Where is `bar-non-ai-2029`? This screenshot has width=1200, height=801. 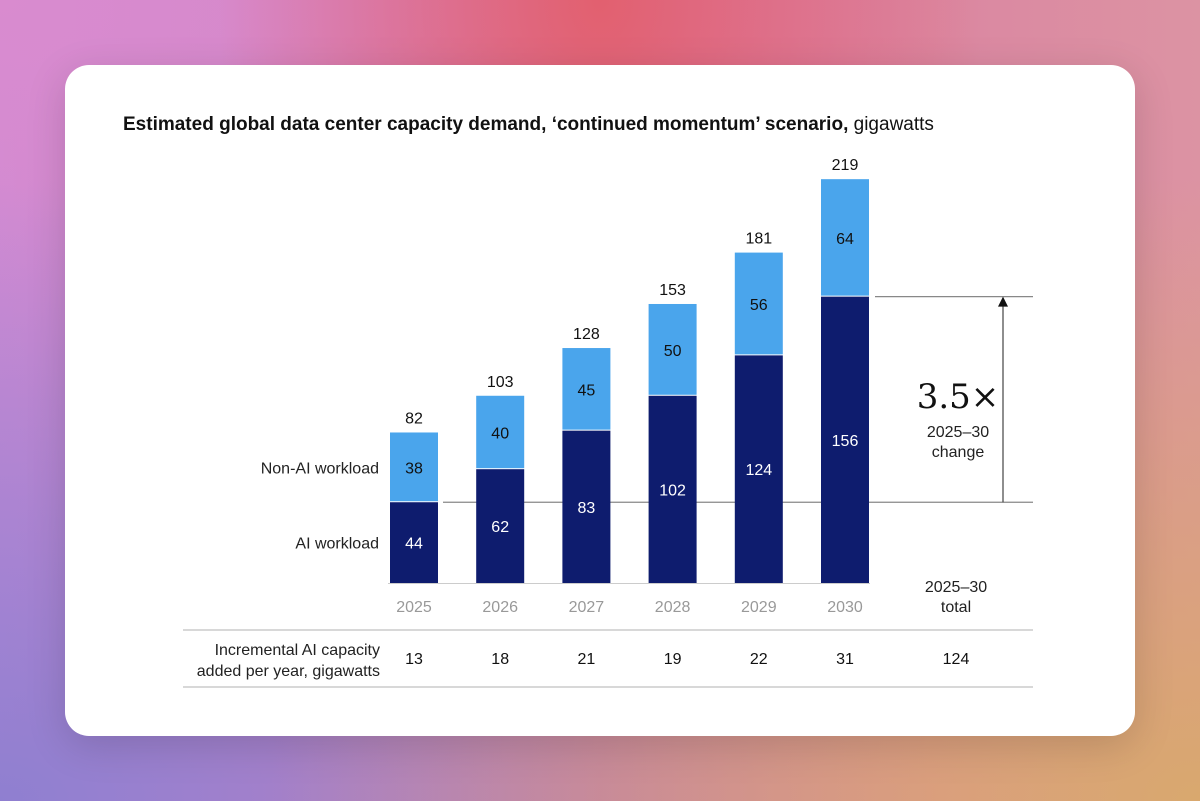 bar-non-ai-2029 is located at coordinates (758, 303).